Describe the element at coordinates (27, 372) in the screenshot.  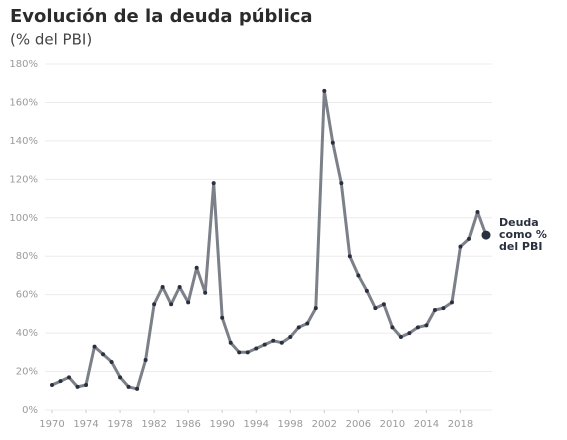
I see `y-tick-label: 20%` at that location.